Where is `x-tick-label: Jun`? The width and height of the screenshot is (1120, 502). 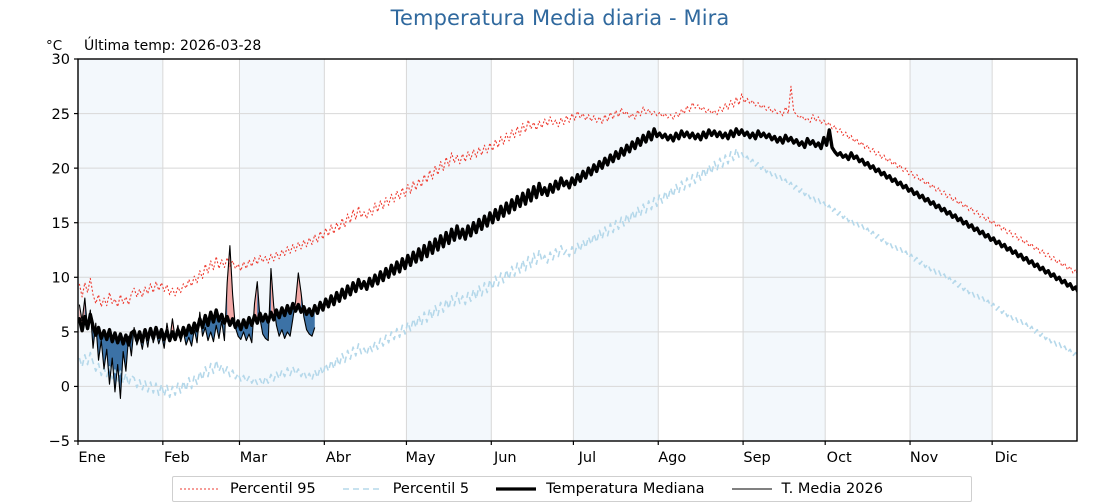
x-tick-label: Jun is located at coordinates (505, 458).